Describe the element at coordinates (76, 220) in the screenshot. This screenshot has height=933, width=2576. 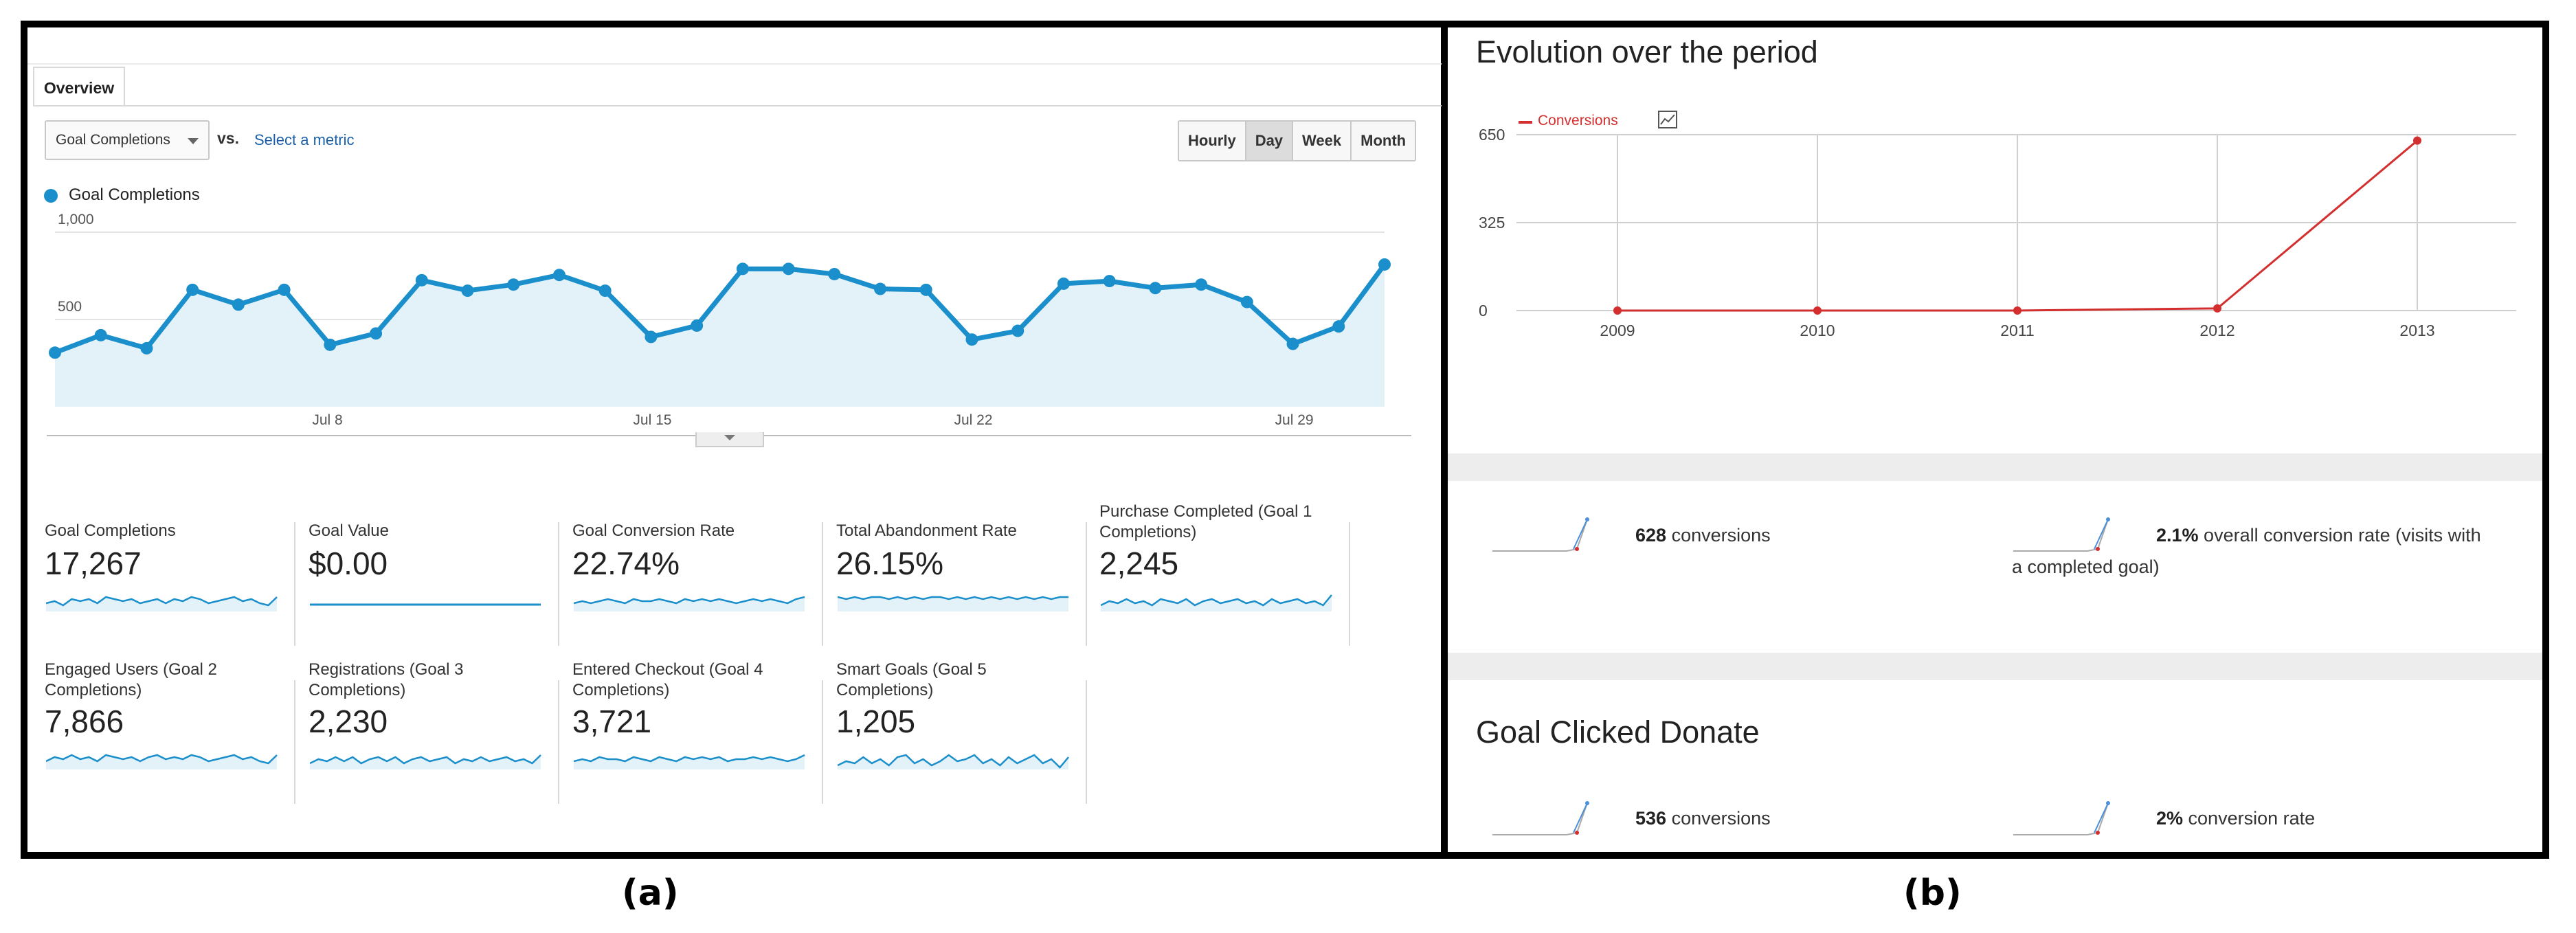
I see `y-tick-label: 1,000` at that location.